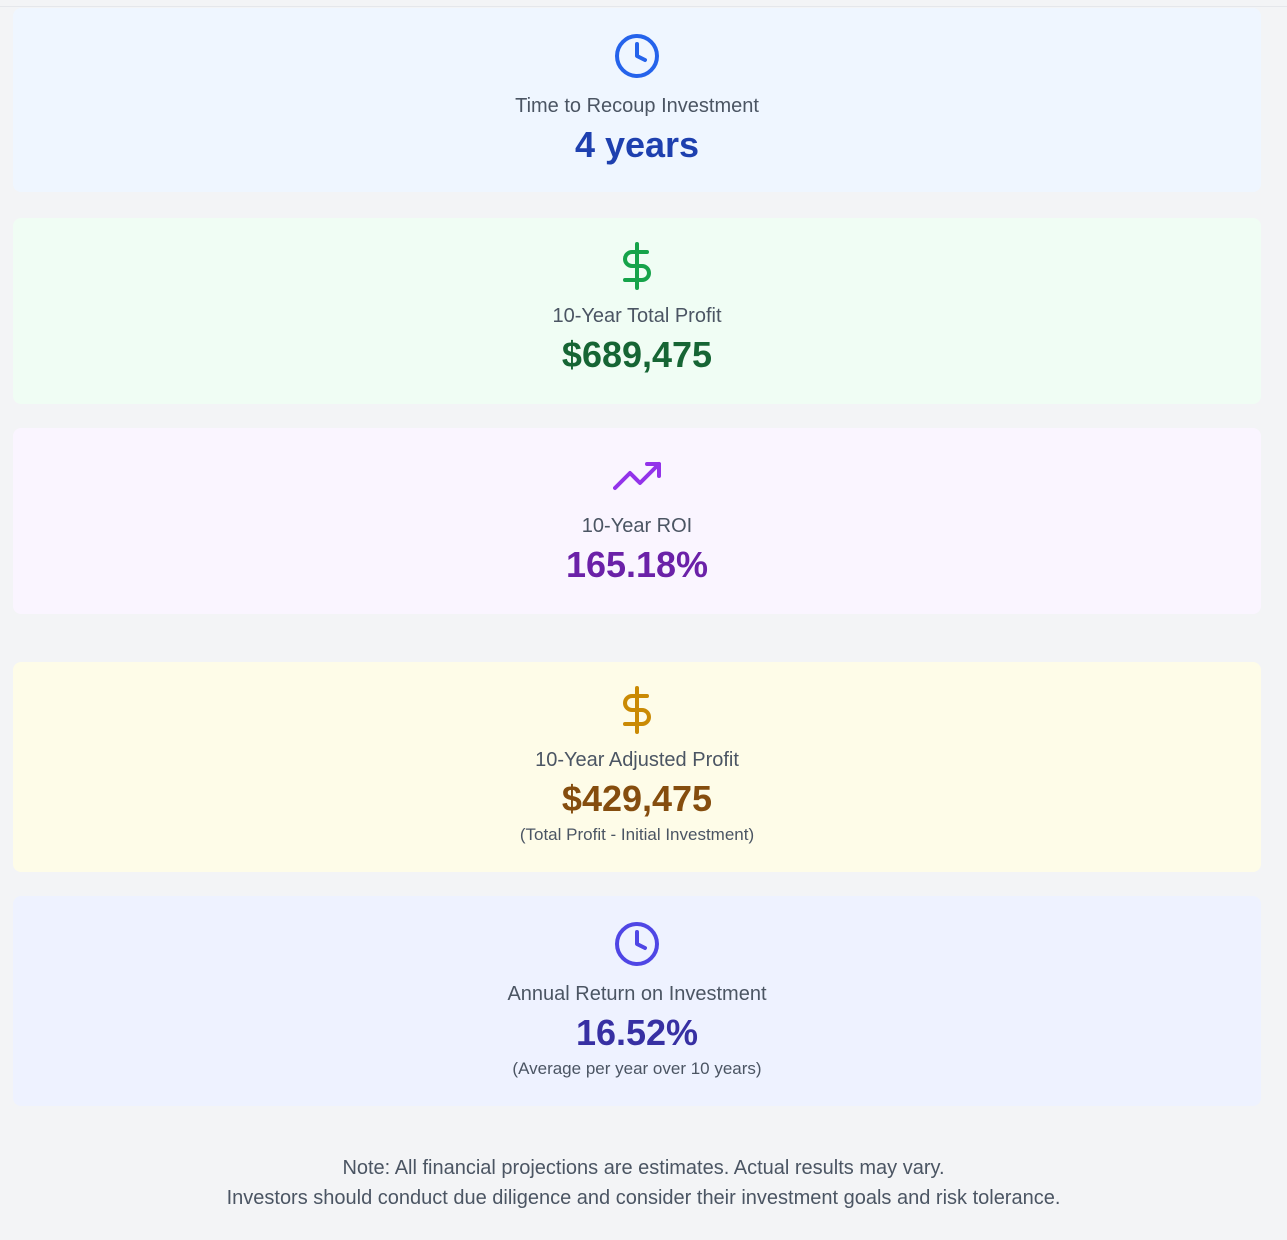 This screenshot has height=1240, width=1287. Describe the element at coordinates (637, 564) in the screenshot. I see `roi-value: 165.18%` at that location.